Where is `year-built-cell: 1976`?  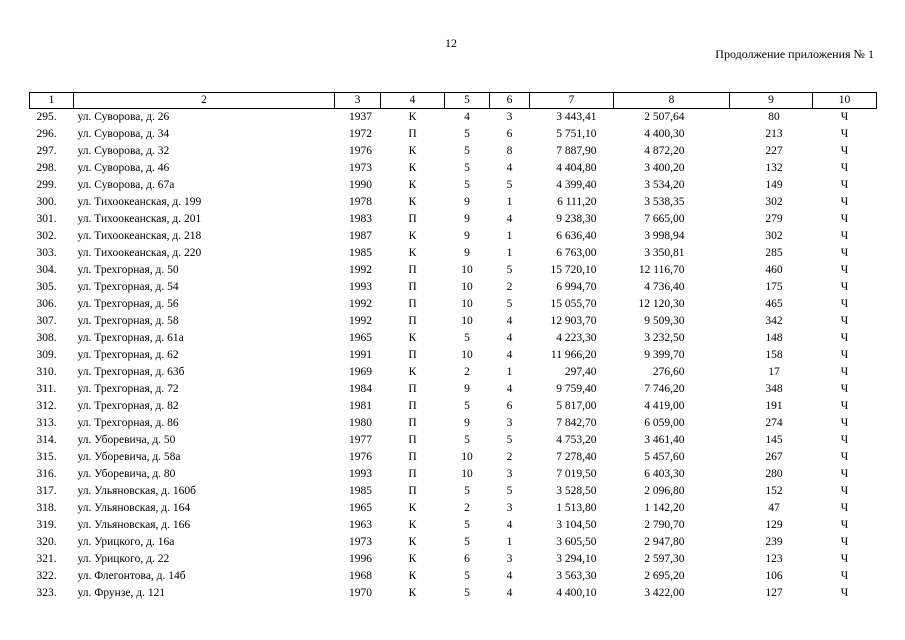
year-built-cell: 1976 is located at coordinates (360, 457).